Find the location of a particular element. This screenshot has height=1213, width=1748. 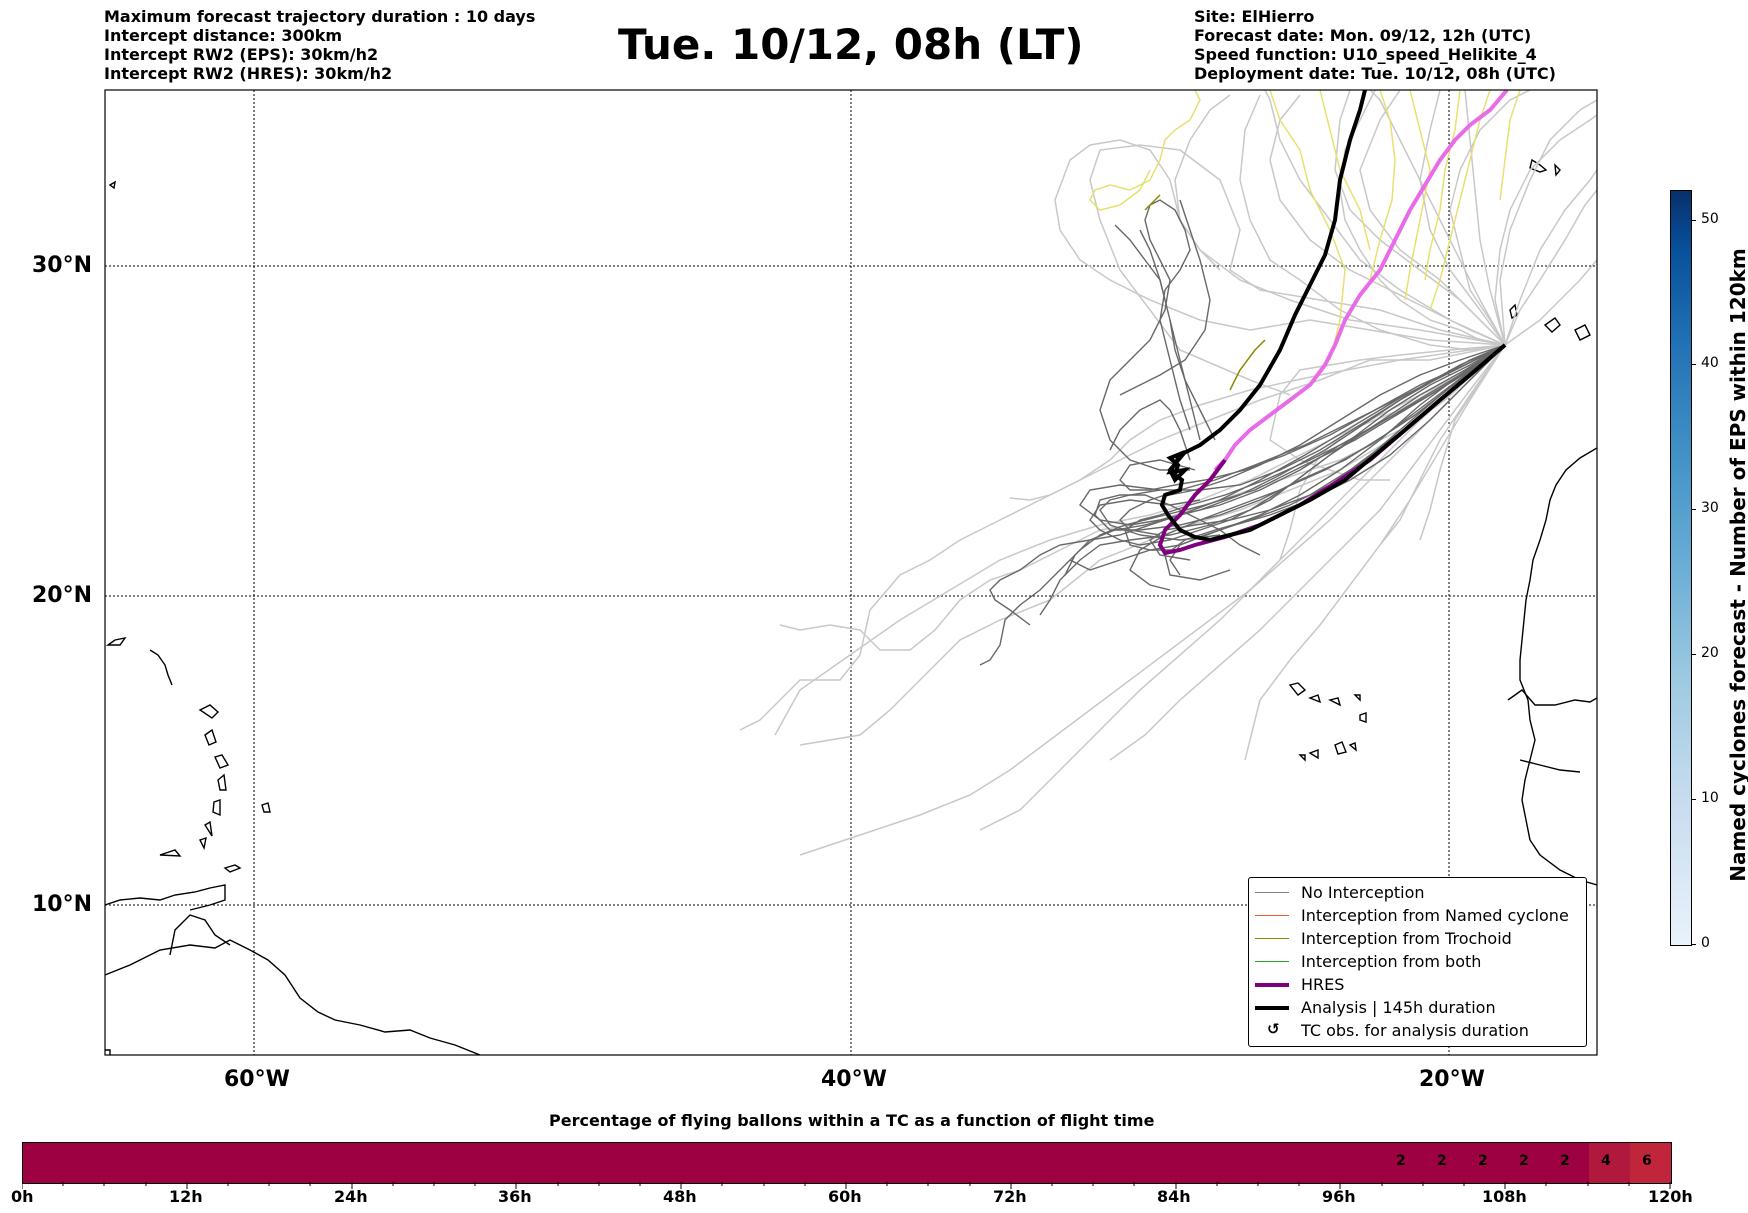

timebar-tick-label: 72h is located at coordinates (1010, 1196).